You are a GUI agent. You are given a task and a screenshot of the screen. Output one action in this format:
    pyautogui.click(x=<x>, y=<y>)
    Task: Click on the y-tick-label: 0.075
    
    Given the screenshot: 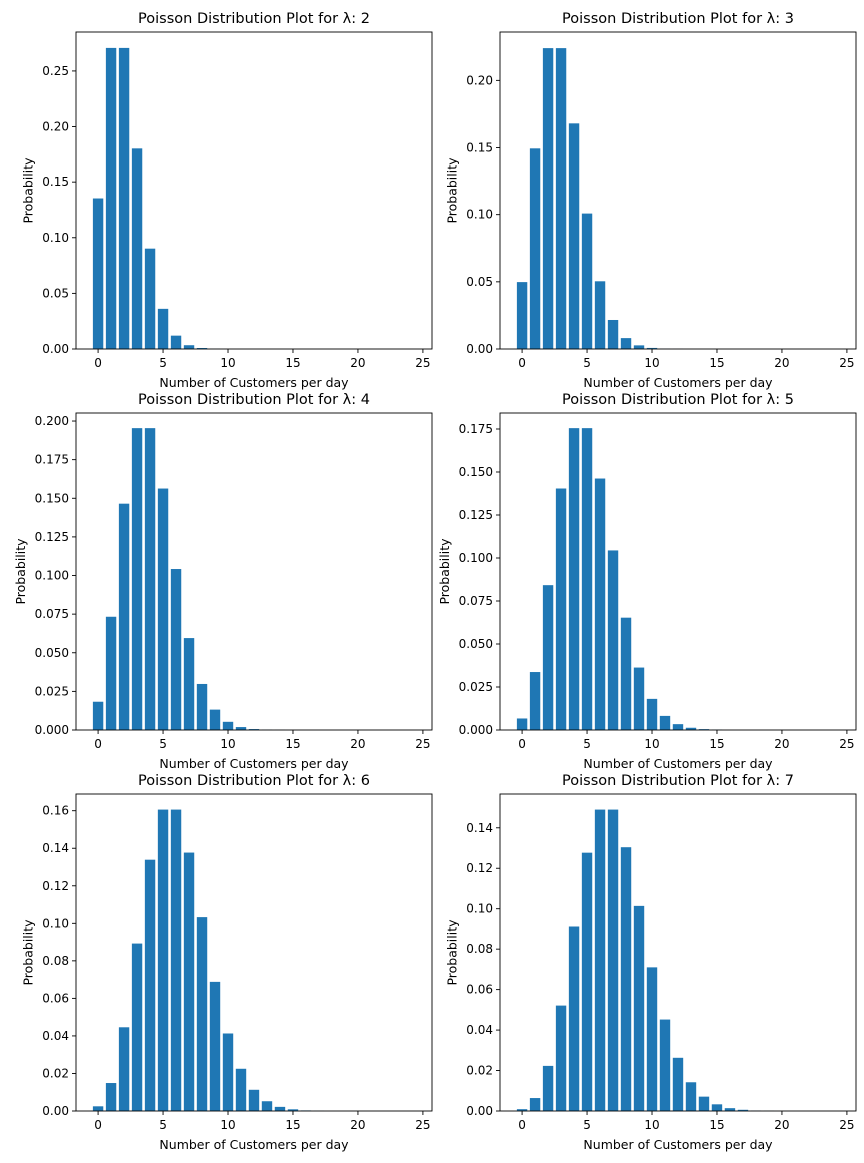 What is the action you would take?
    pyautogui.click(x=52, y=614)
    